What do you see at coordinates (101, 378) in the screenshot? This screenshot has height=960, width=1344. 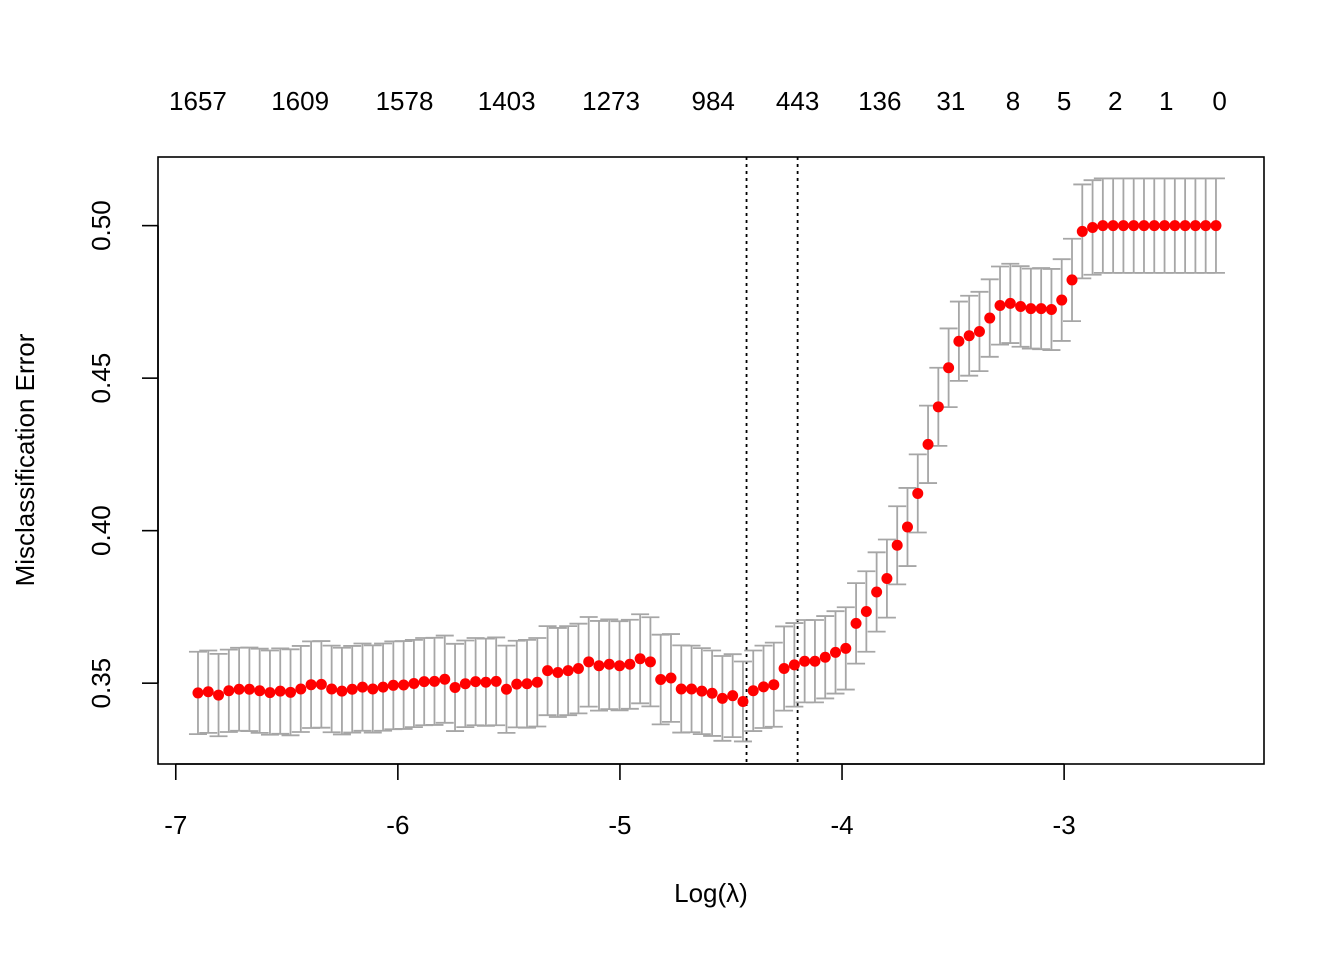 I see `y-tick-label: 0.45` at bounding box center [101, 378].